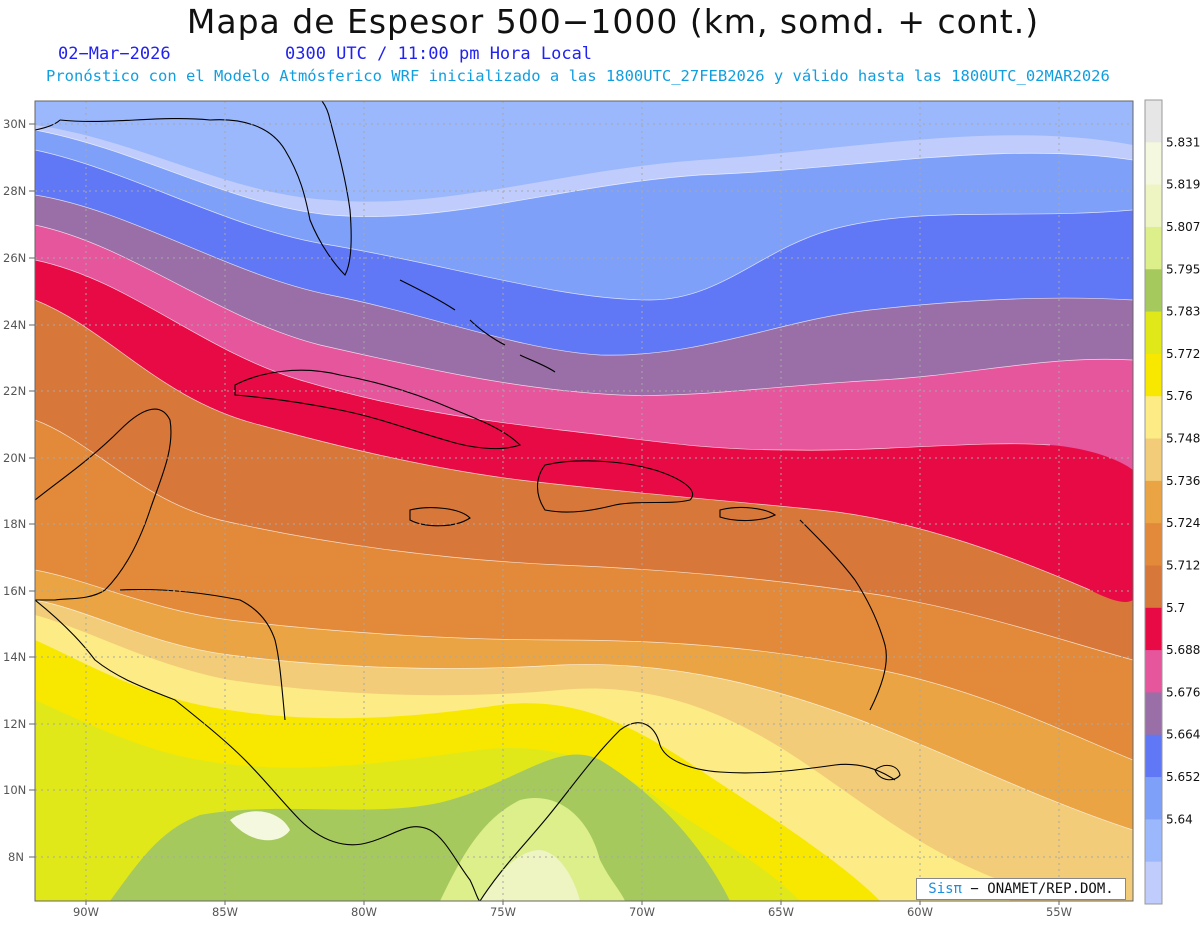 Image resolution: width=1200 pixels, height=927 pixels. I want to click on lon-tick-label: 70W, so click(642, 912).